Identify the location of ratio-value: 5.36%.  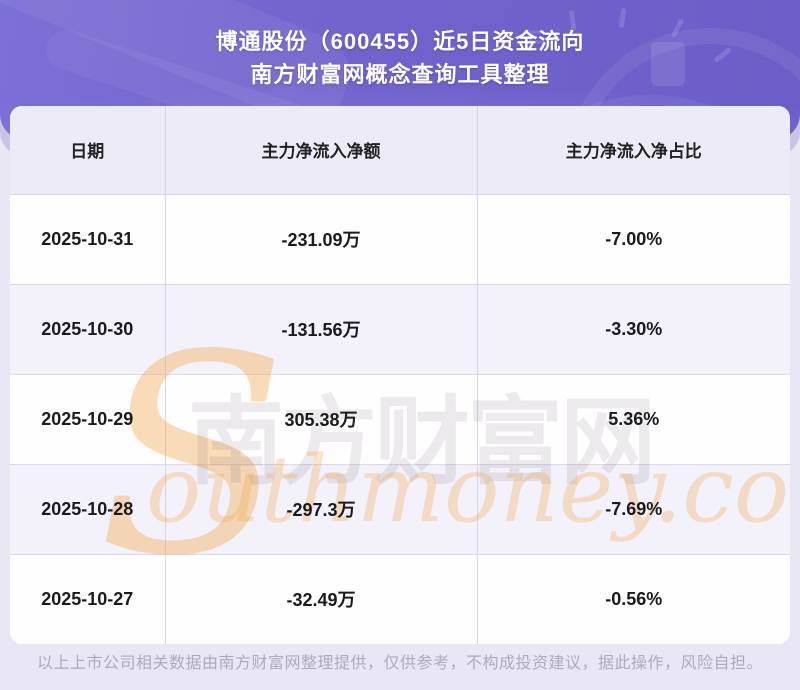
(634, 418).